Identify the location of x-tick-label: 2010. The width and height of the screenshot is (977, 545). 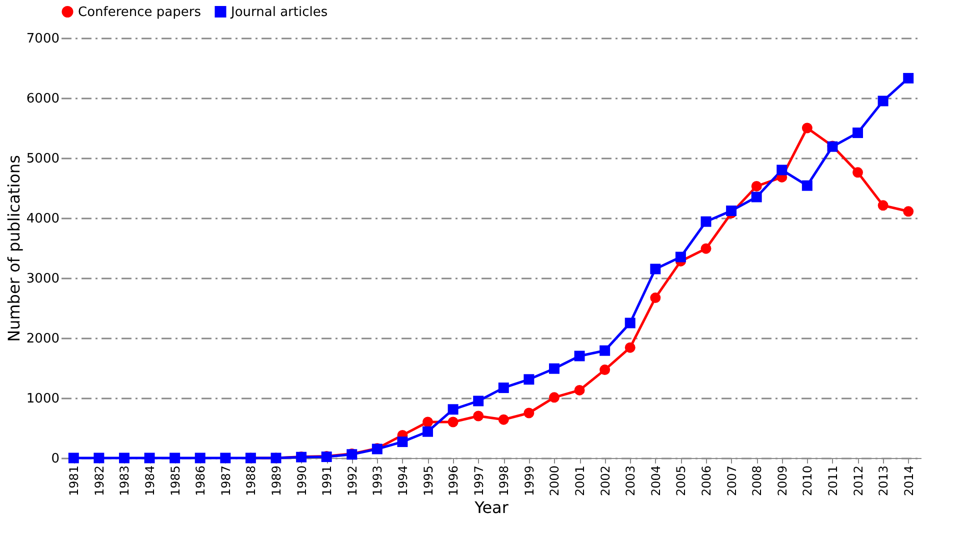
(807, 481).